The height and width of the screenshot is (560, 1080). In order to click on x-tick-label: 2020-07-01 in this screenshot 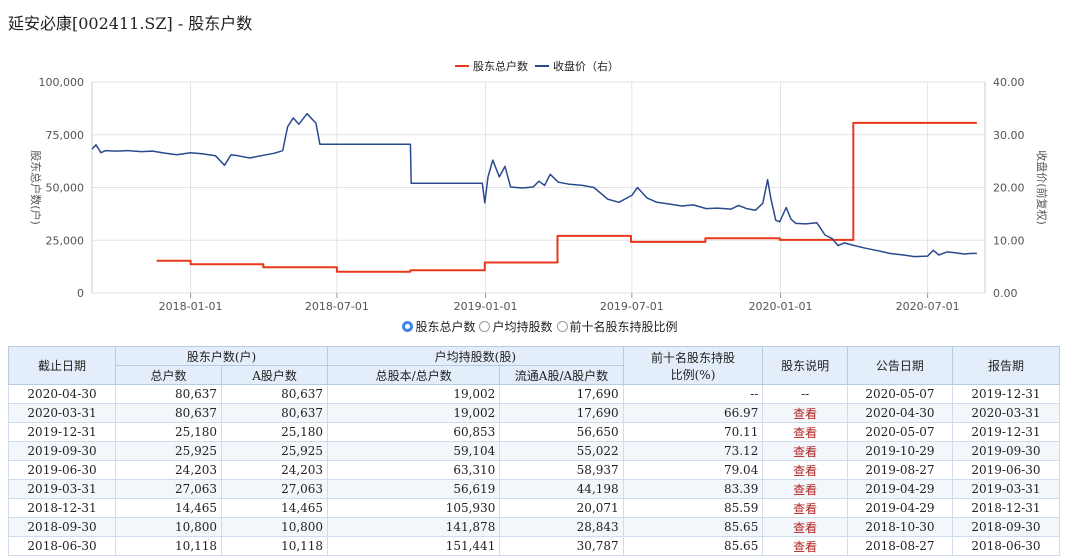, I will do `click(928, 306)`.